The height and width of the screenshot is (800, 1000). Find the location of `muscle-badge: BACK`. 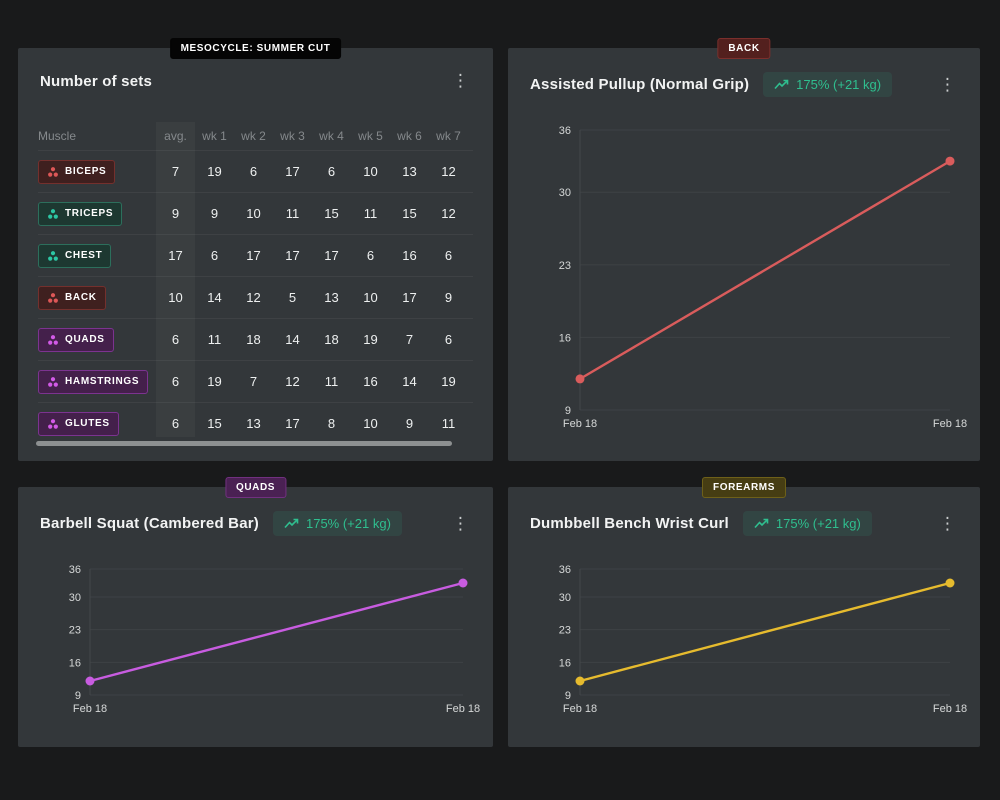

muscle-badge: BACK is located at coordinates (72, 297).